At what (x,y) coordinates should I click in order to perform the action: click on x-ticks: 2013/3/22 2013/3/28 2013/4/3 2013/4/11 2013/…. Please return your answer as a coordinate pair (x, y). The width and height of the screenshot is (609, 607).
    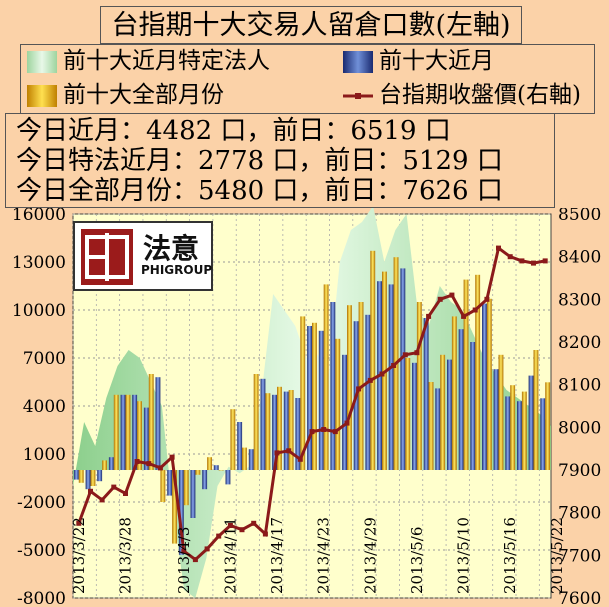
    Looking at the image, I should click on (318, 555).